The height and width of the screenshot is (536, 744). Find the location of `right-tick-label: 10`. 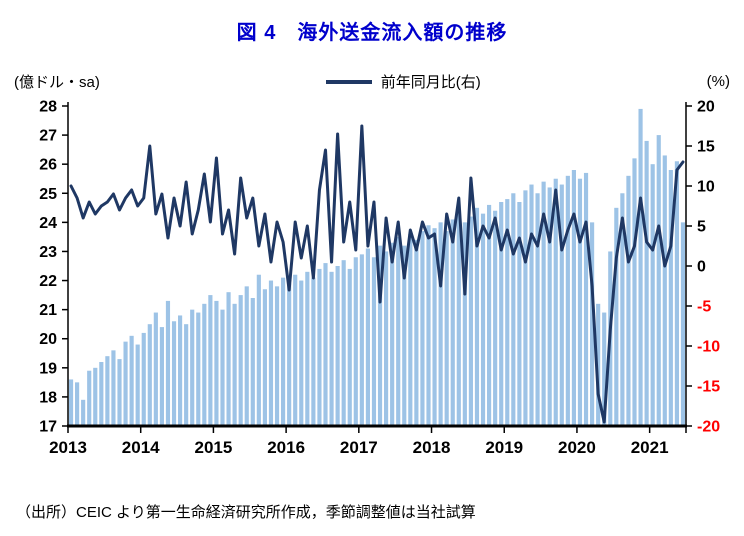

right-tick-label: 10 is located at coordinates (706, 187).